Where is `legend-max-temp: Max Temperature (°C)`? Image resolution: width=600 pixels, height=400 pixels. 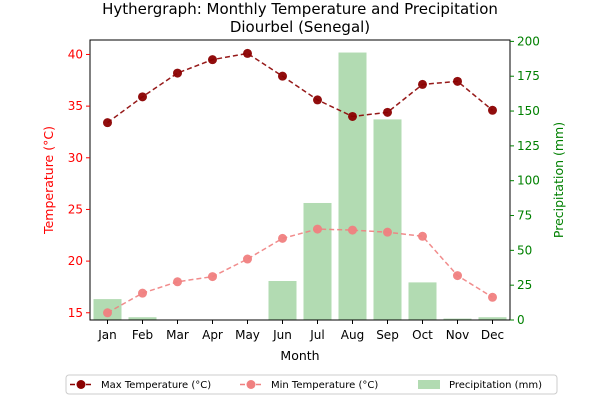
legend-max-temp: Max Temperature (°C) is located at coordinates (140, 385).